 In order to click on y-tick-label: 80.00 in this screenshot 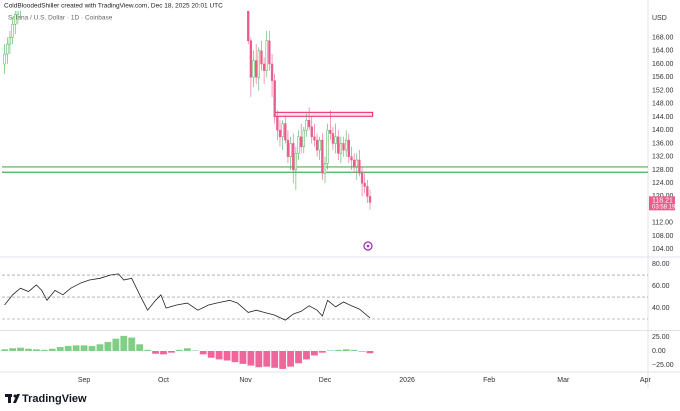, I will do `click(661, 264)`.